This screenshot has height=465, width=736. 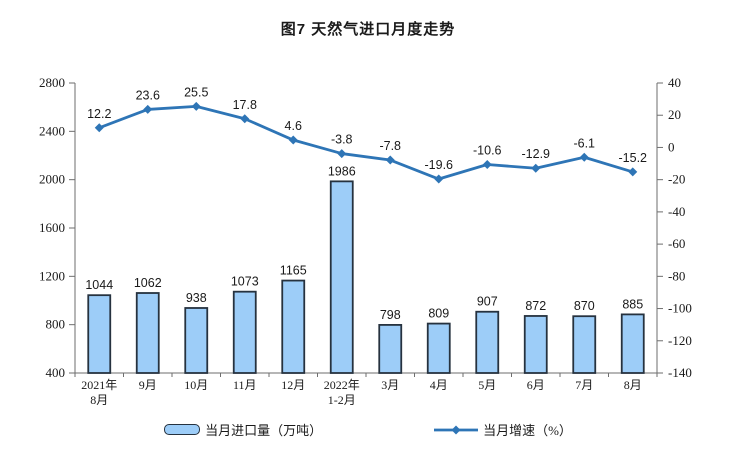 What do you see at coordinates (148, 283) in the screenshot?
I see `bar-value-label: 1062` at bounding box center [148, 283].